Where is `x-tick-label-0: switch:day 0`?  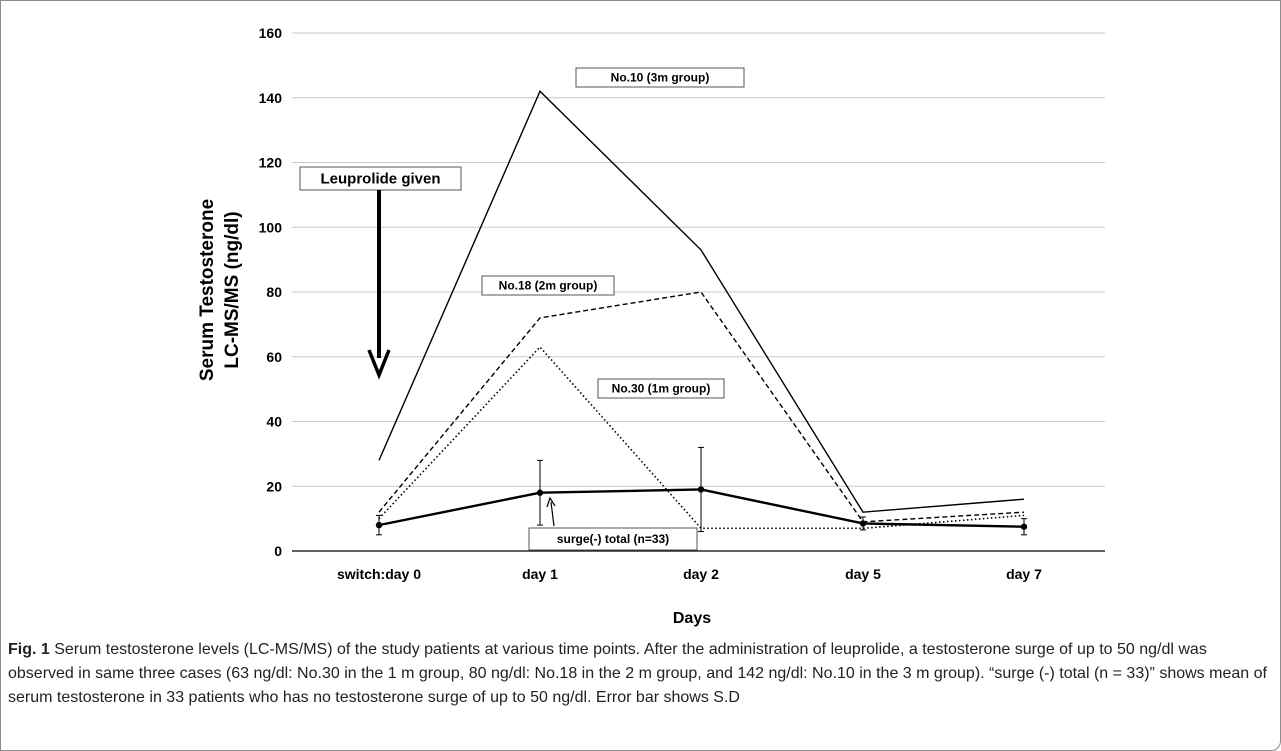
x-tick-label-0: switch:day 0 is located at coordinates (379, 574).